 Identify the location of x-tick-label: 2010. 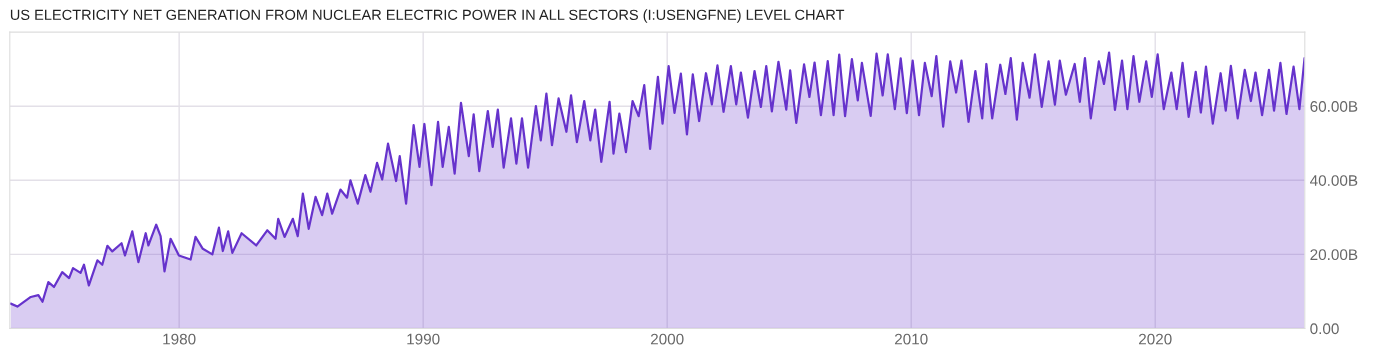
(911, 339).